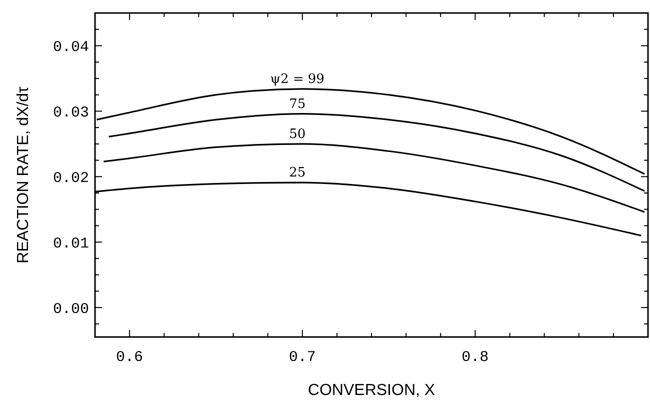  What do you see at coordinates (374, 178) in the screenshot?
I see `line-series` at bounding box center [374, 178].